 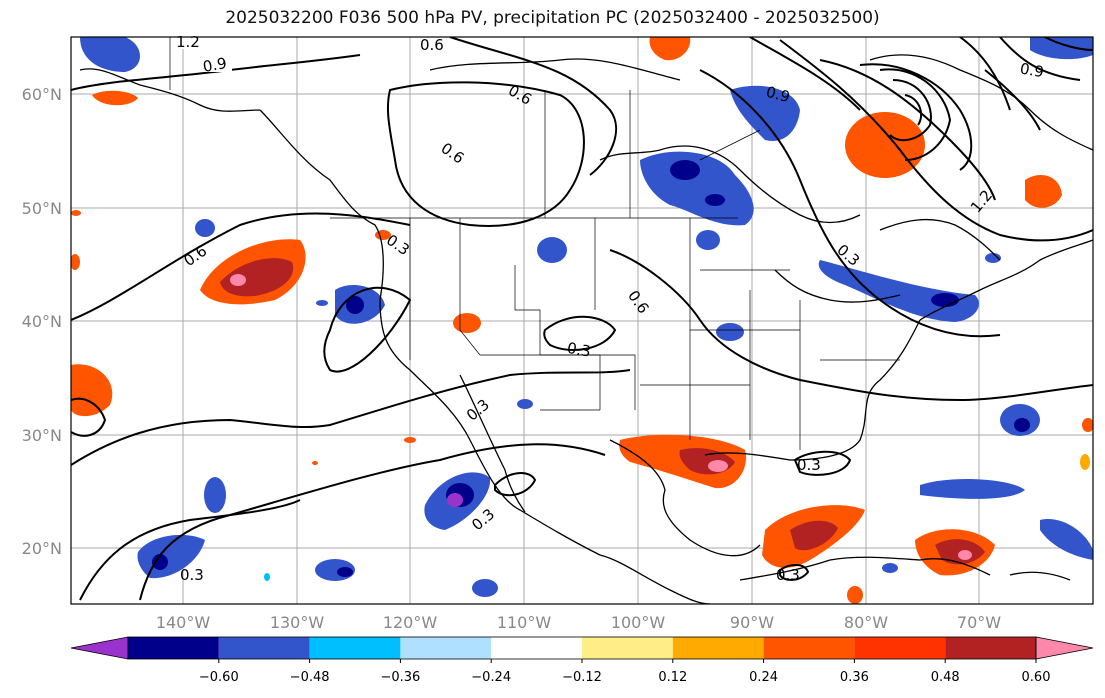 What do you see at coordinates (183, 622) in the screenshot?
I see `lon-label: 140°W` at bounding box center [183, 622].